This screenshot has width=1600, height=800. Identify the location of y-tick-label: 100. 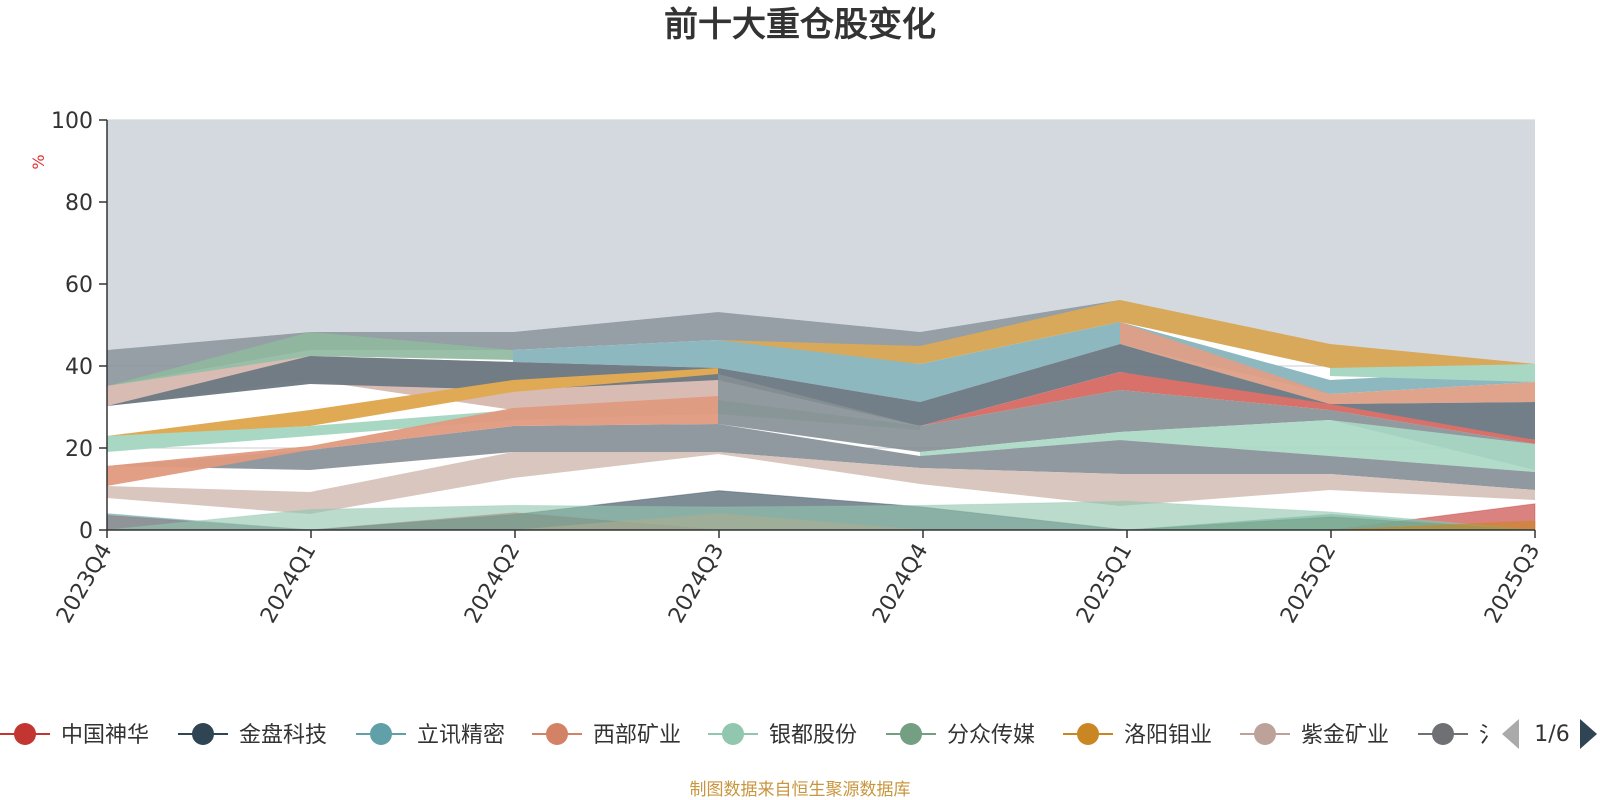
(72, 121).